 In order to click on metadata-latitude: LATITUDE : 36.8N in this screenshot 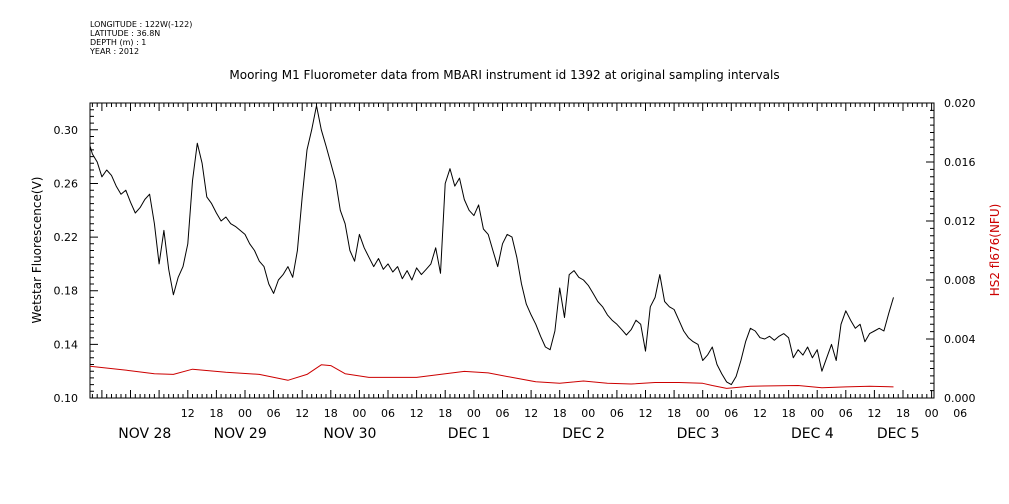, I will do `click(125, 33)`.